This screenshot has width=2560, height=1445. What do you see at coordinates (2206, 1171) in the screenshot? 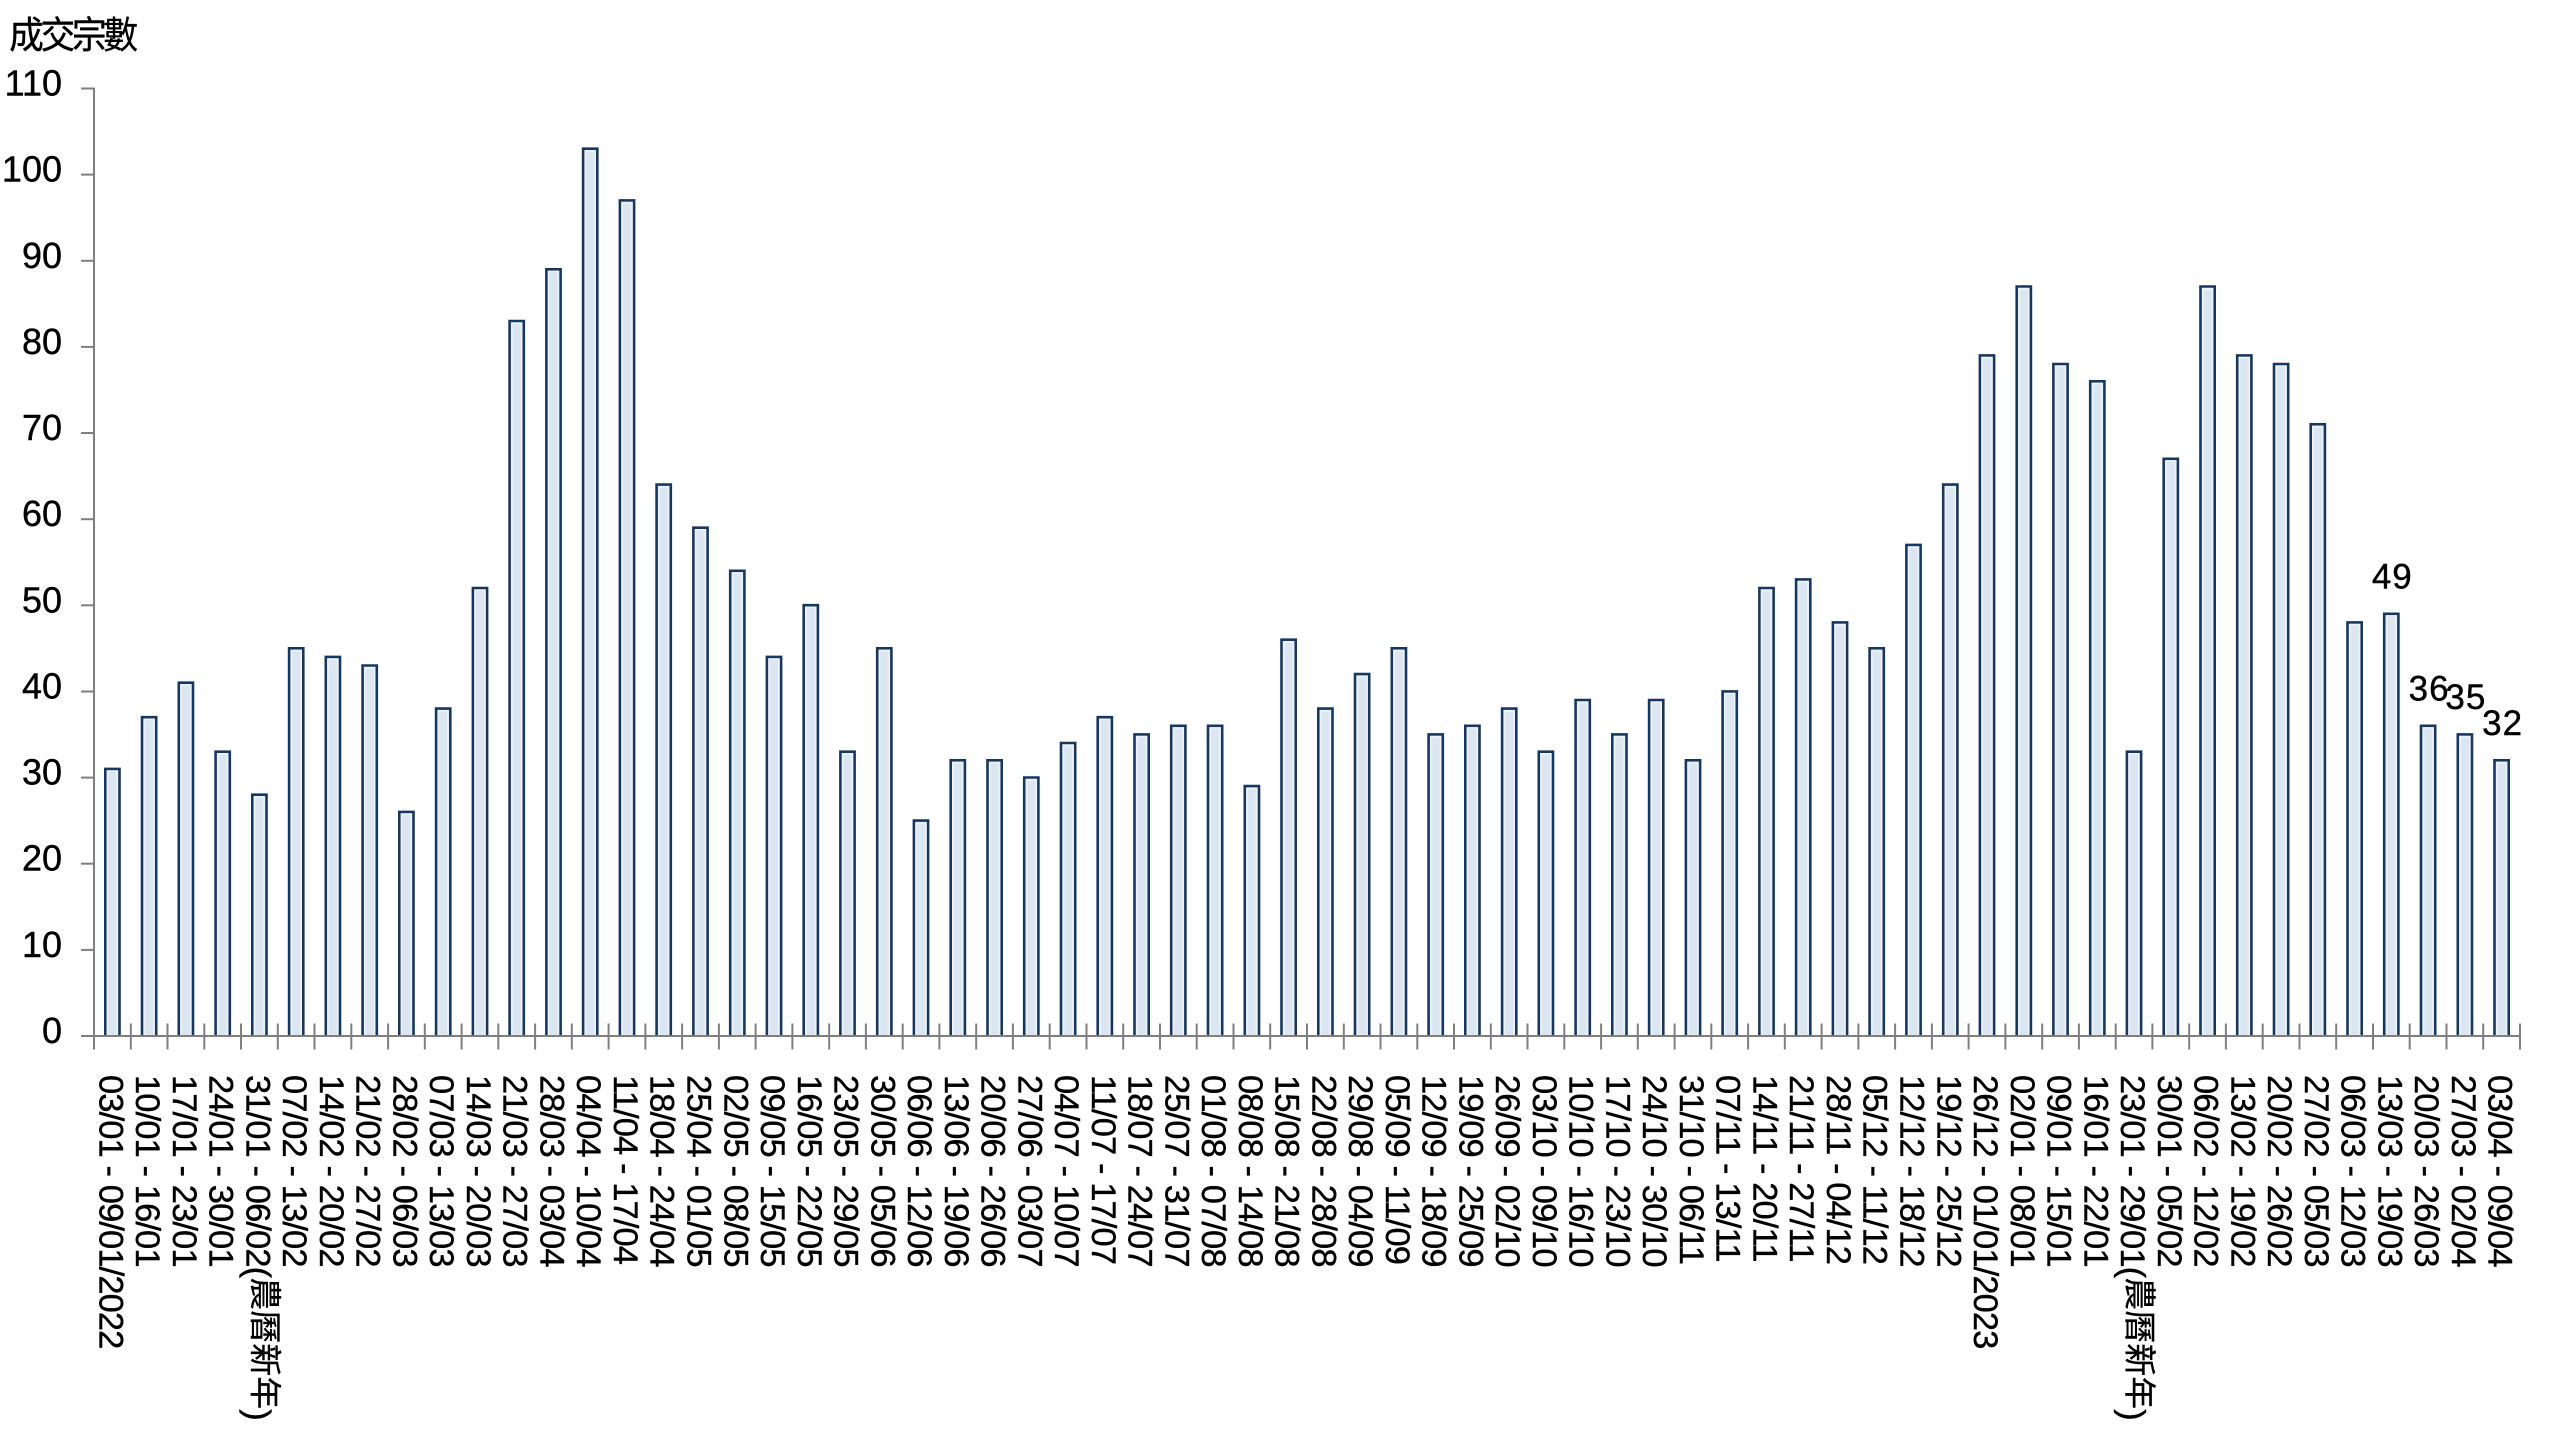
I see `svg-text: 06/02 - 12/02` at bounding box center [2206, 1171].